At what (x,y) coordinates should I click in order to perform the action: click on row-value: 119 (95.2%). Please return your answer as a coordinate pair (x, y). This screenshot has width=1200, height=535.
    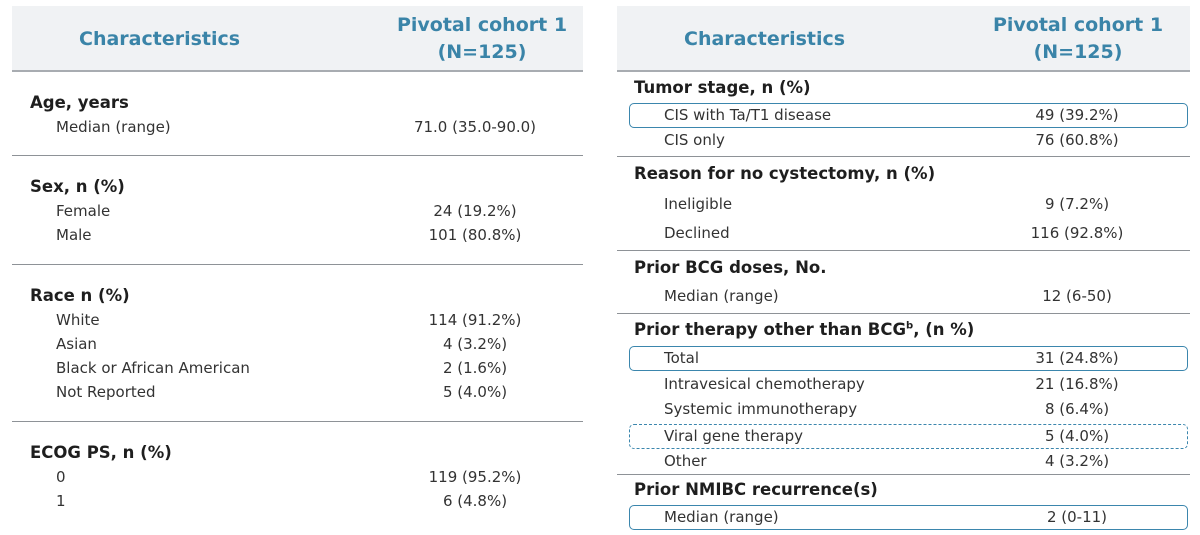
    Looking at the image, I should click on (475, 477).